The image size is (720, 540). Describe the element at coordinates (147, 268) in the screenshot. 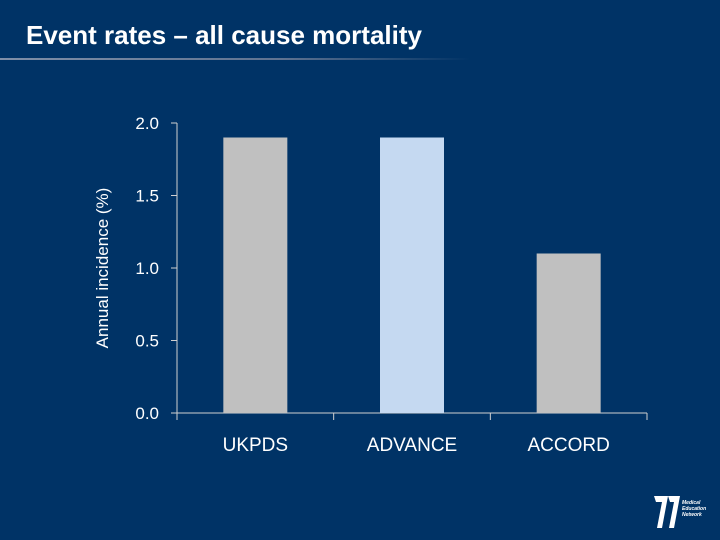

I see `y-tick-label: 1.0` at that location.